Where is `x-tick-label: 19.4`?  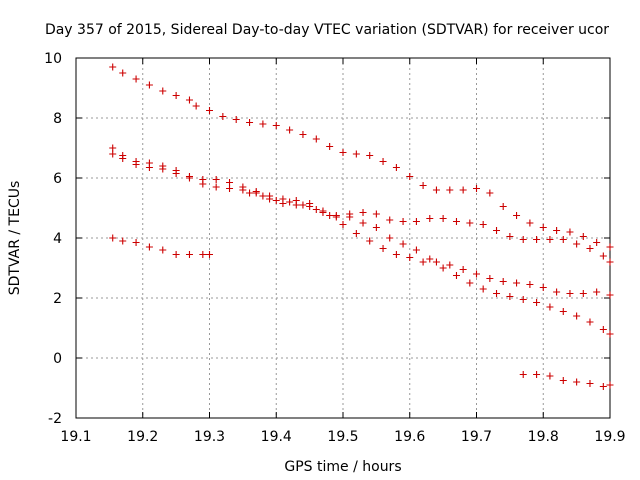 x-tick-label: 19.4 is located at coordinates (276, 437).